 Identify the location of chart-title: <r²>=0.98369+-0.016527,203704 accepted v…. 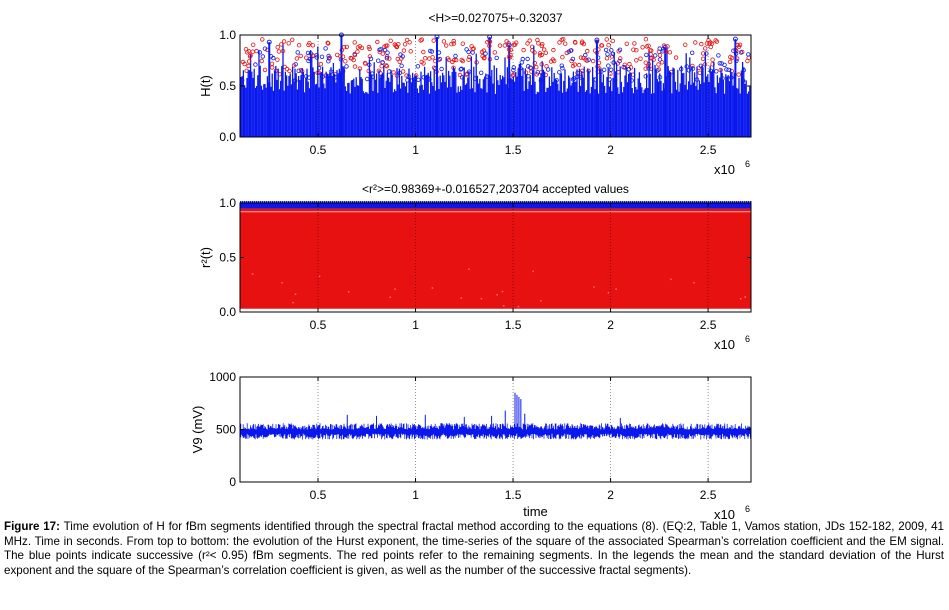
(495, 189).